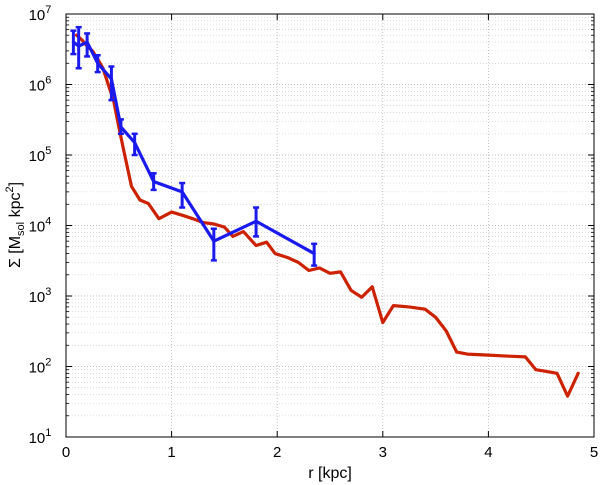 The height and width of the screenshot is (485, 600). Describe the element at coordinates (15, 207) in the screenshot. I see `y-axis-label-mid: kpc` at that location.